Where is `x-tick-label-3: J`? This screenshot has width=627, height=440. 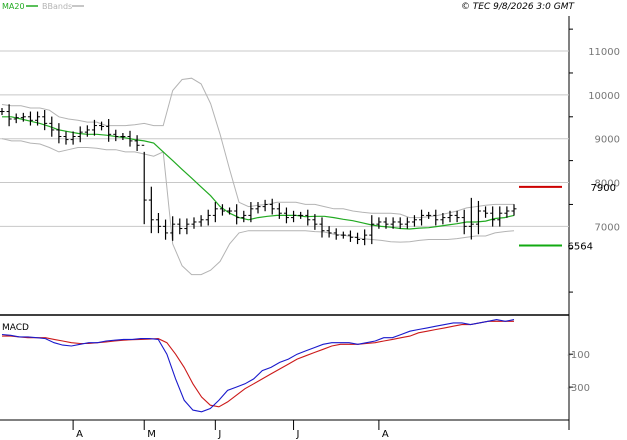
x-tick-label-3: J is located at coordinates (298, 434).